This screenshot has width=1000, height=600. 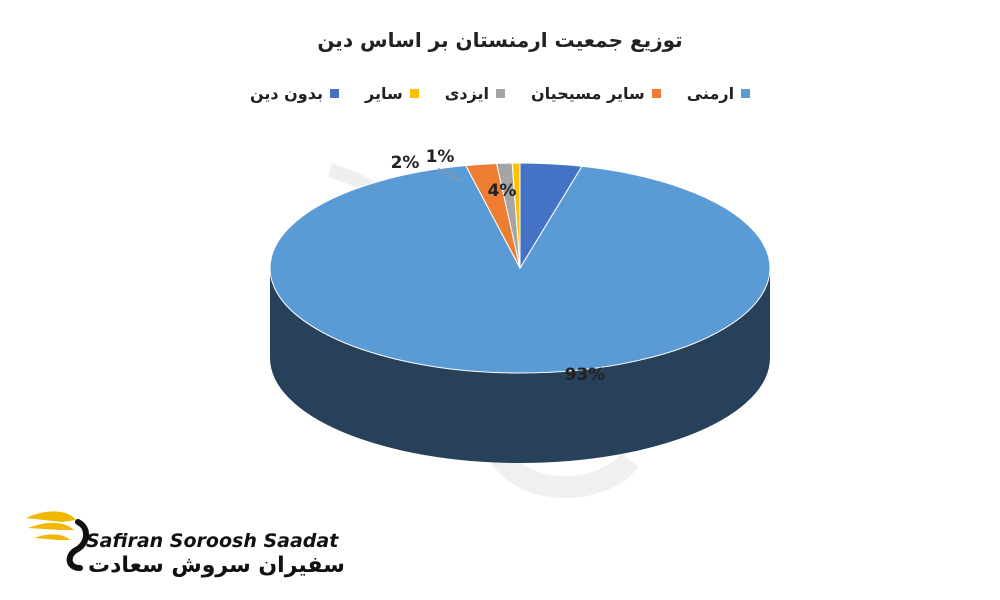 What do you see at coordinates (467, 93) in the screenshot?
I see `legend-label: ایزدی` at bounding box center [467, 93].